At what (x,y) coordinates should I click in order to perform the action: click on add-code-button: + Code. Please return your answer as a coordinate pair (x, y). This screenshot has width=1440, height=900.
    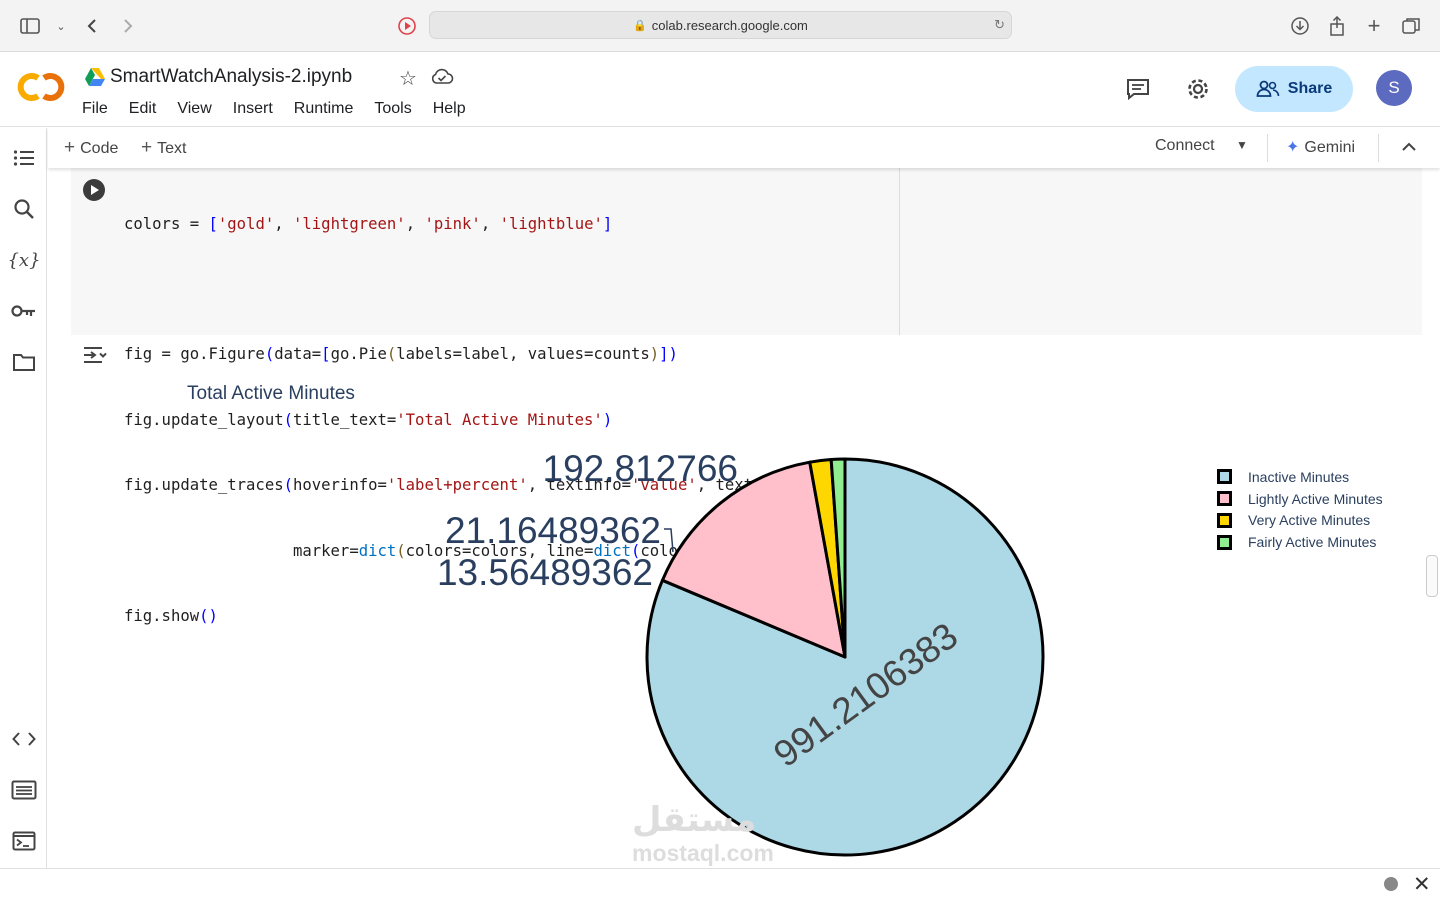
    Looking at the image, I should click on (91, 148).